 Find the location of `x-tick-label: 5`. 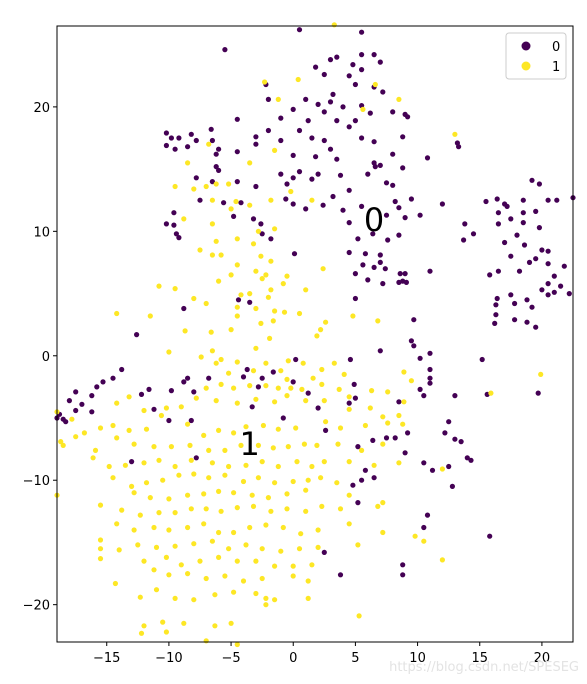

x-tick-label: 5 is located at coordinates (355, 658).